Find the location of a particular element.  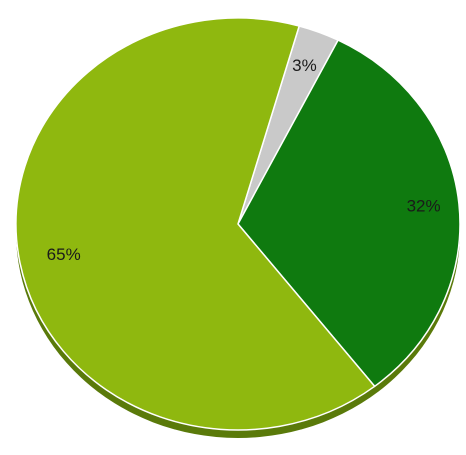

pie-label-3pct: 3% is located at coordinates (304, 65).